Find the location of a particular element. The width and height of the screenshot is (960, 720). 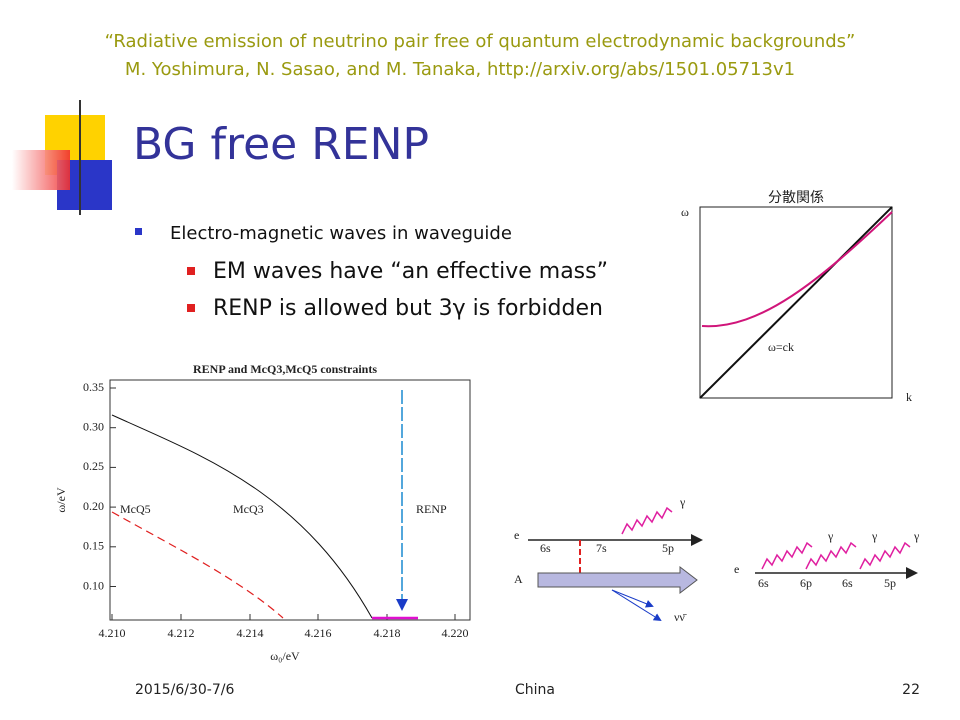

footer-place: China is located at coordinates (535, 690).